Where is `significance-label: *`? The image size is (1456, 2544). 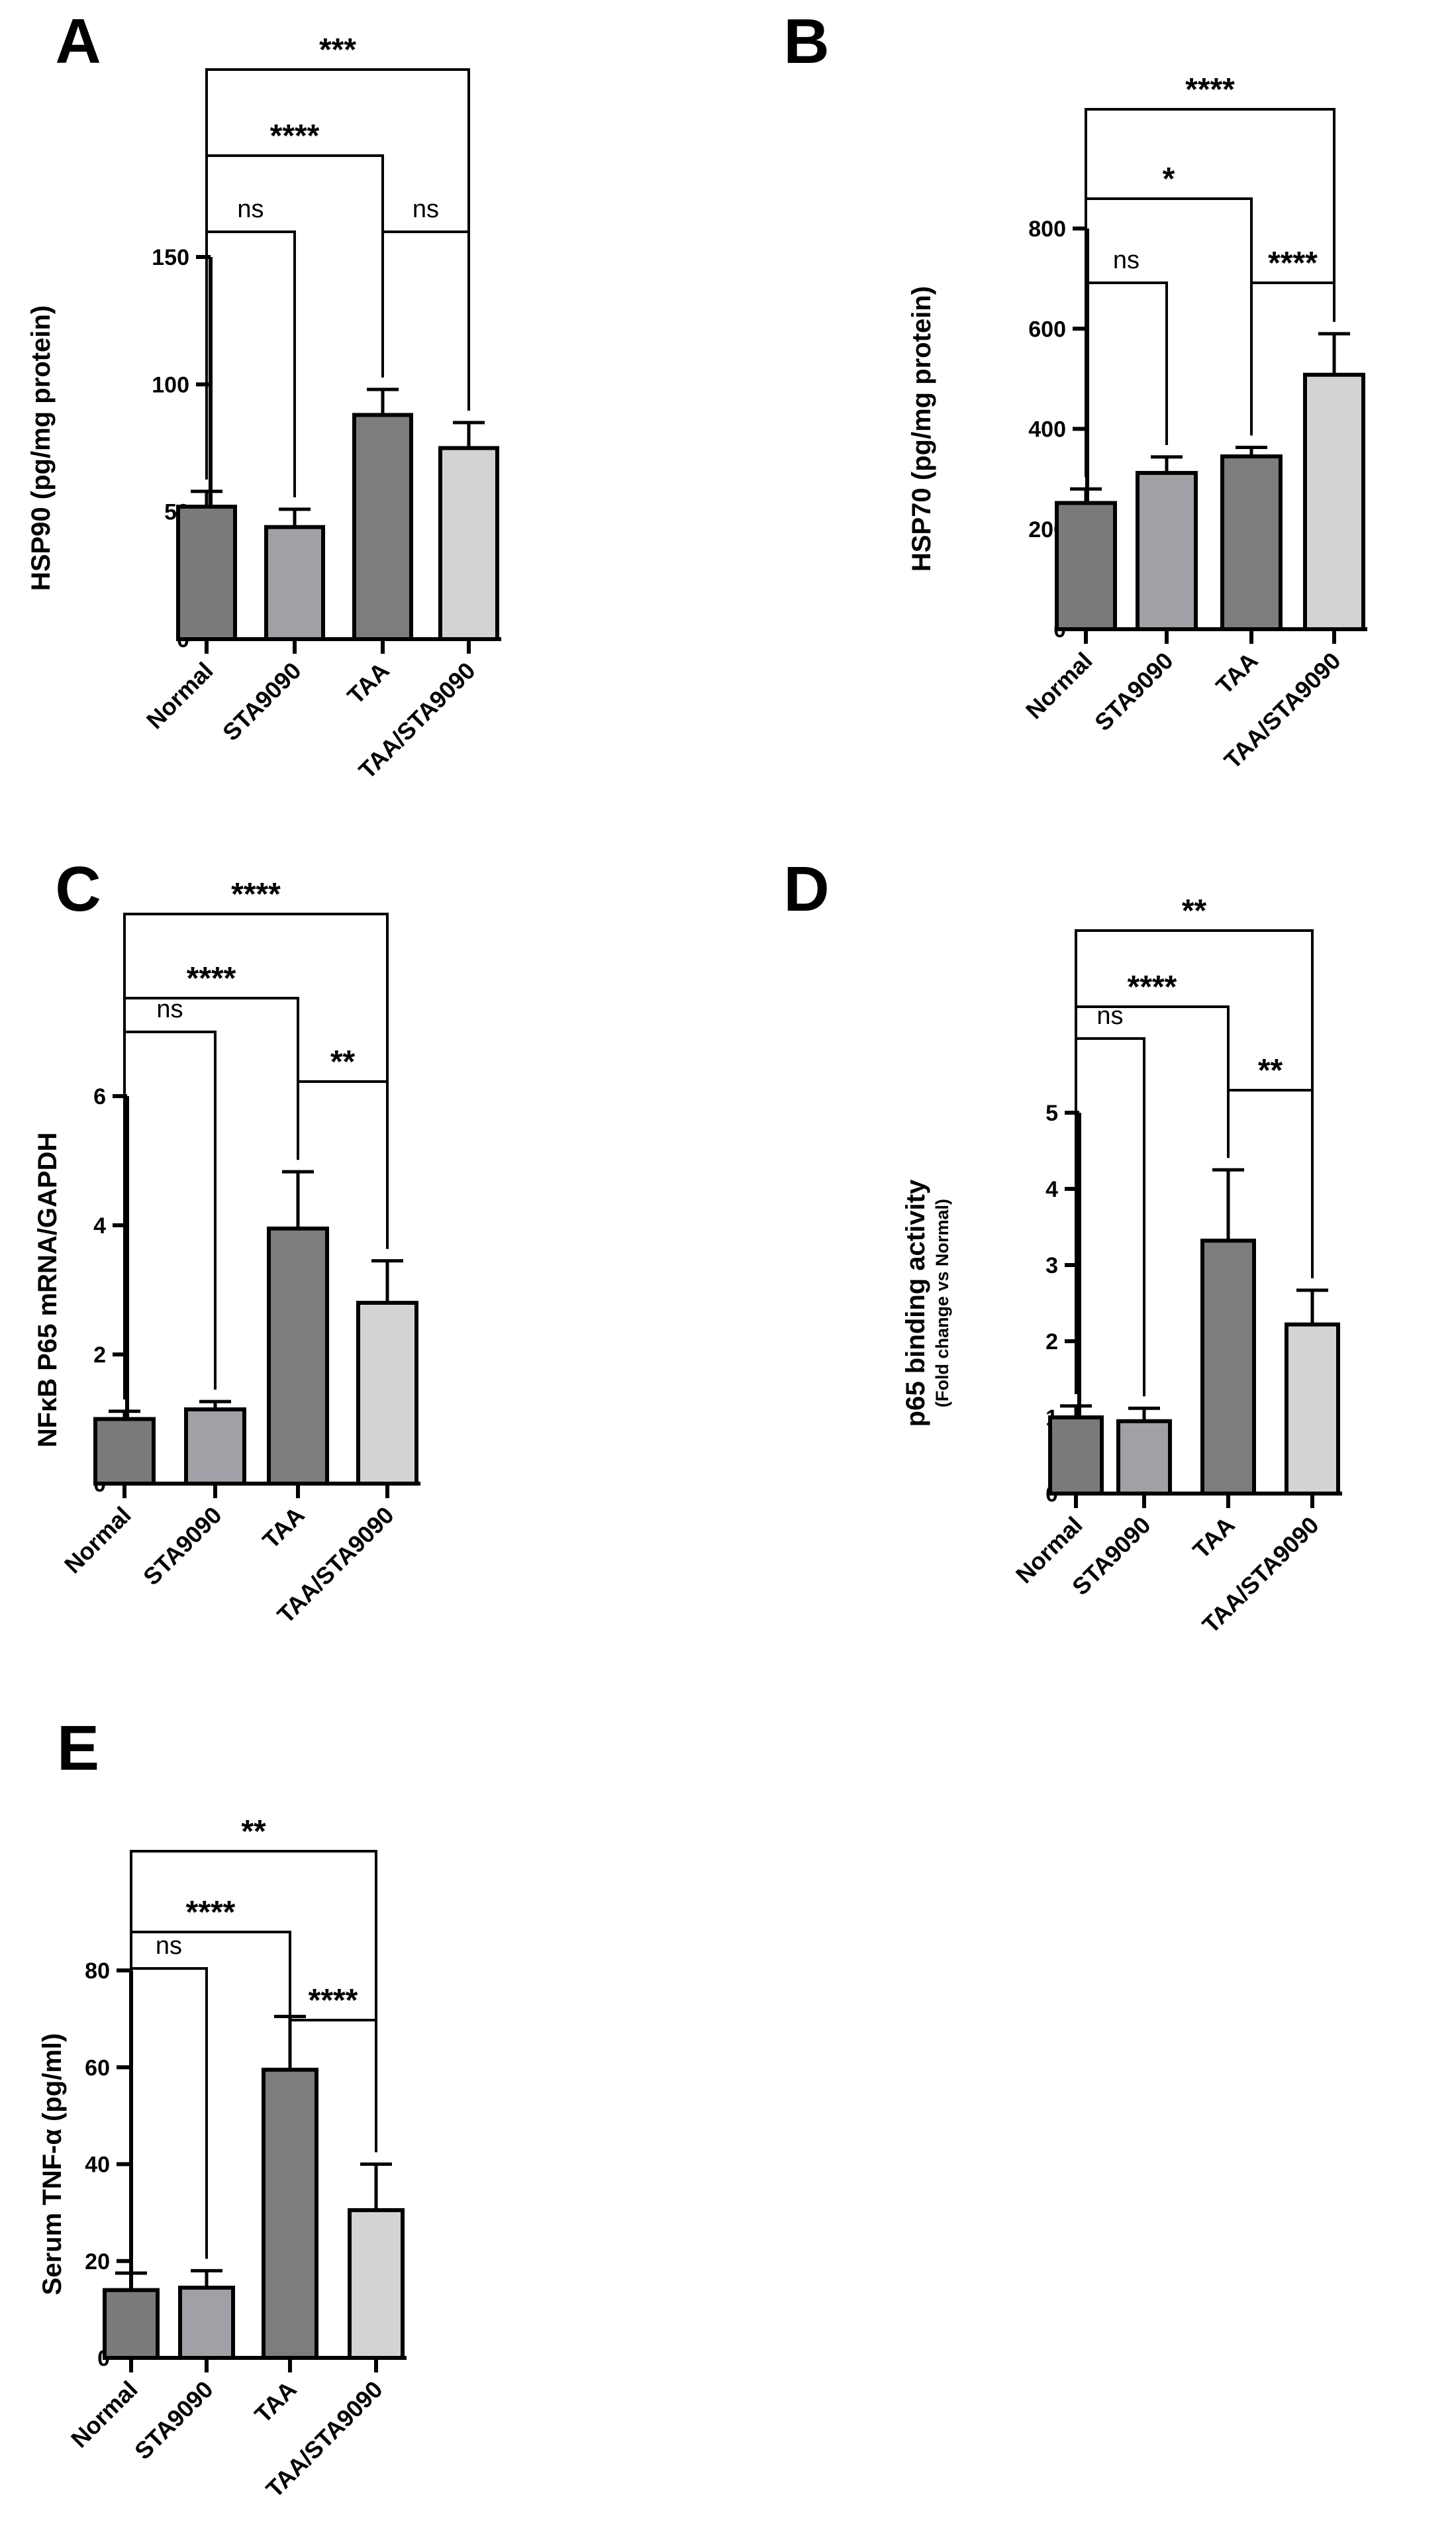 significance-label: * is located at coordinates (1169, 179).